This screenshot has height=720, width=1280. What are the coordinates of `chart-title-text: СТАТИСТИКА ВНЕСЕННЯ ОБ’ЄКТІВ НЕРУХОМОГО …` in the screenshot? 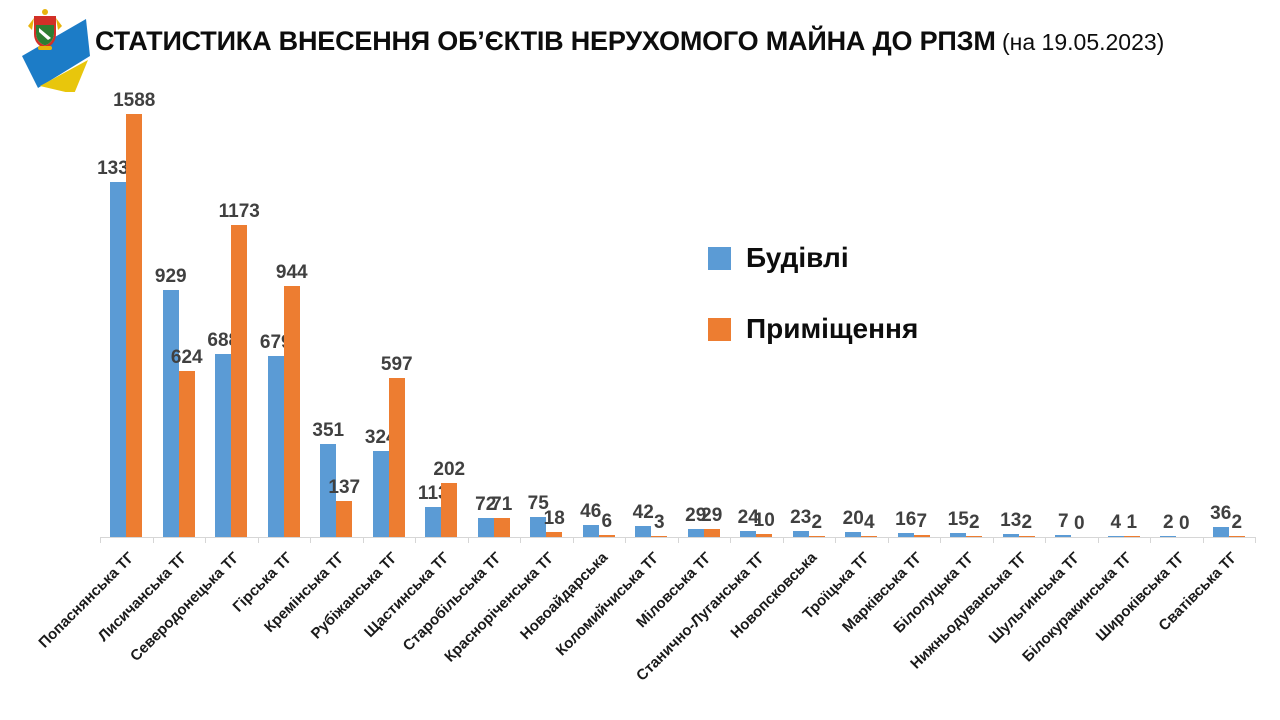 It's located at (545, 41).